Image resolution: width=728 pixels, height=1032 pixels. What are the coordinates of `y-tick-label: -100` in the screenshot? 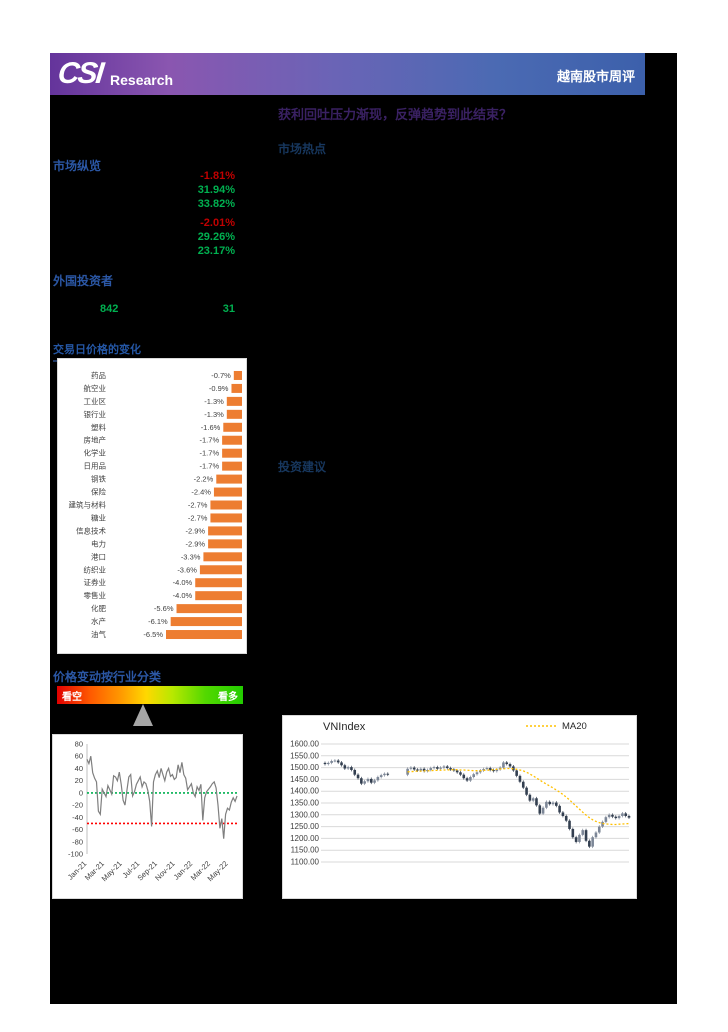 It's located at (75, 854).